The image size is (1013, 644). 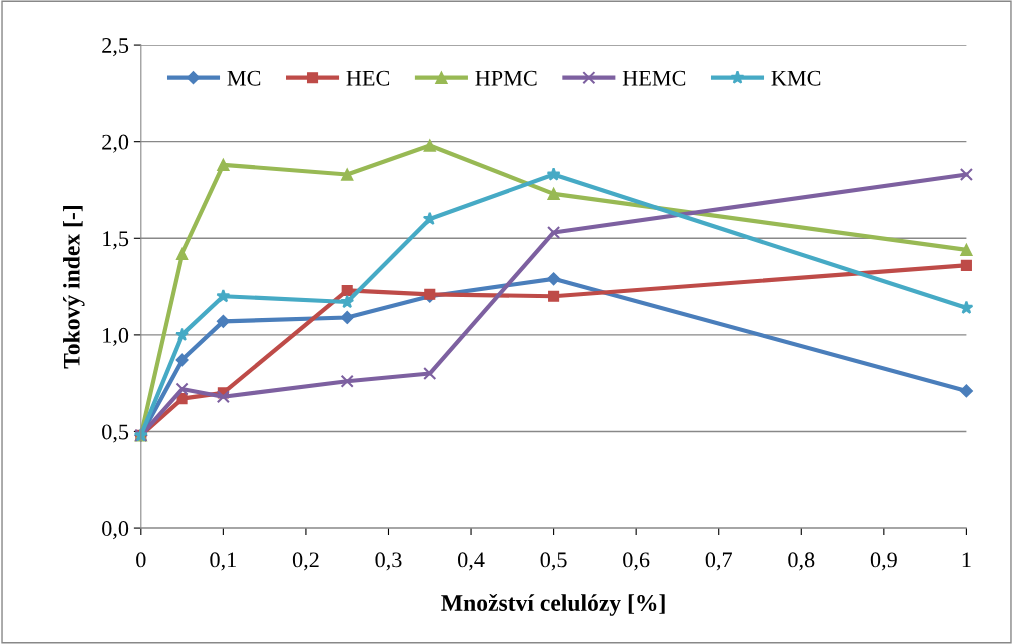 I want to click on x-tick-label: 0,8, so click(x=801, y=561).